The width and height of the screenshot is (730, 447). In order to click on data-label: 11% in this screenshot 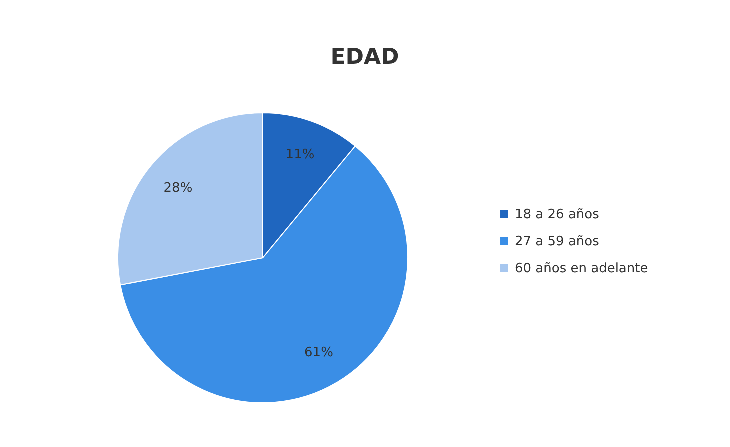, I will do `click(300, 155)`.